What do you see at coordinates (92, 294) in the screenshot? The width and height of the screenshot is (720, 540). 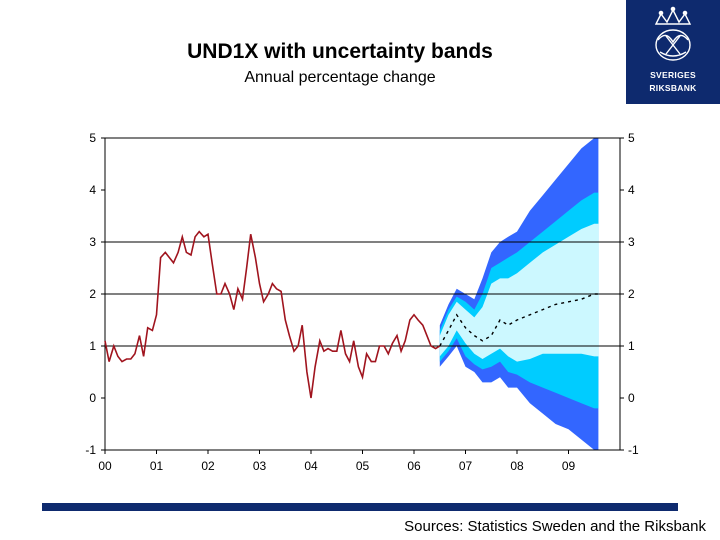 I see `y-tick-label-left: 2` at bounding box center [92, 294].